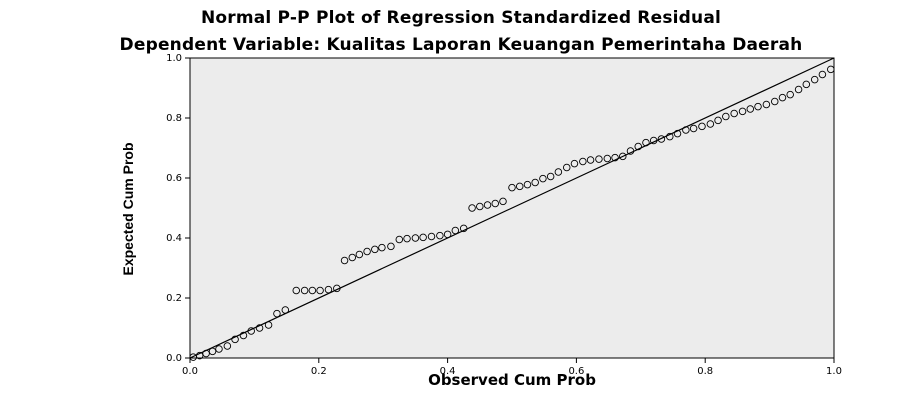  Describe the element at coordinates (128, 209) in the screenshot. I see `y-axis-title: Expected Cum Prob` at that location.